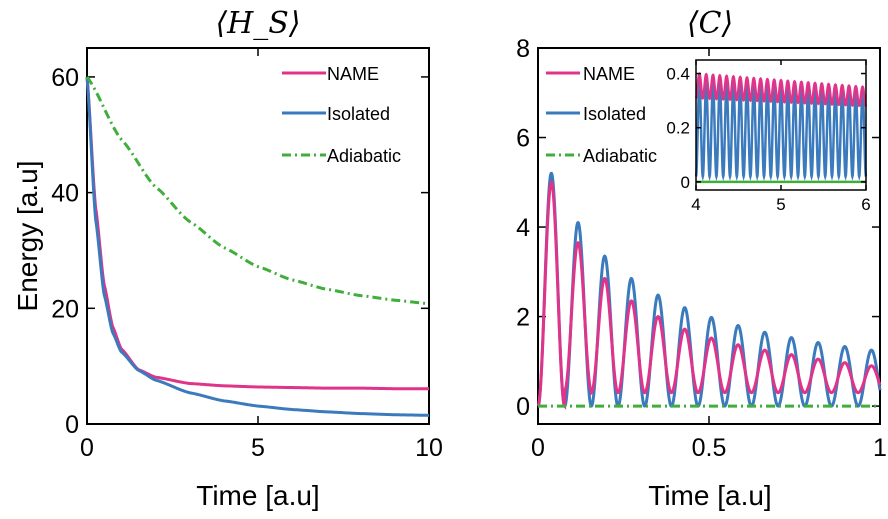 The height and width of the screenshot is (519, 888). What do you see at coordinates (710, 23) in the screenshot?
I see `right-title: ⟨C⟩` at bounding box center [710, 23].